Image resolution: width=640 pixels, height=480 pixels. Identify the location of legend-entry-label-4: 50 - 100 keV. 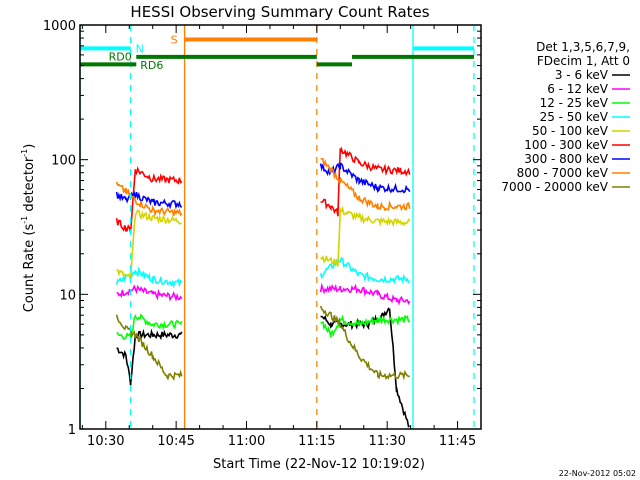
(570, 131).